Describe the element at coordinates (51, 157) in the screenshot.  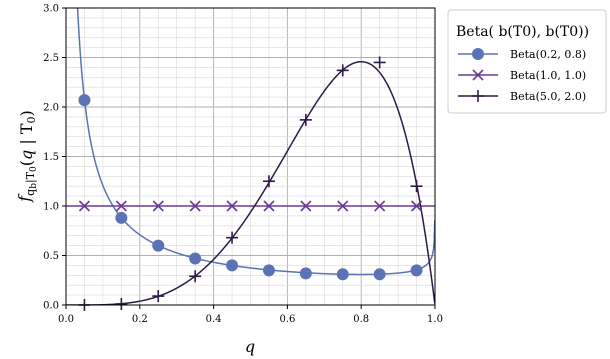
I see `y-tick-label: 1.5` at that location.